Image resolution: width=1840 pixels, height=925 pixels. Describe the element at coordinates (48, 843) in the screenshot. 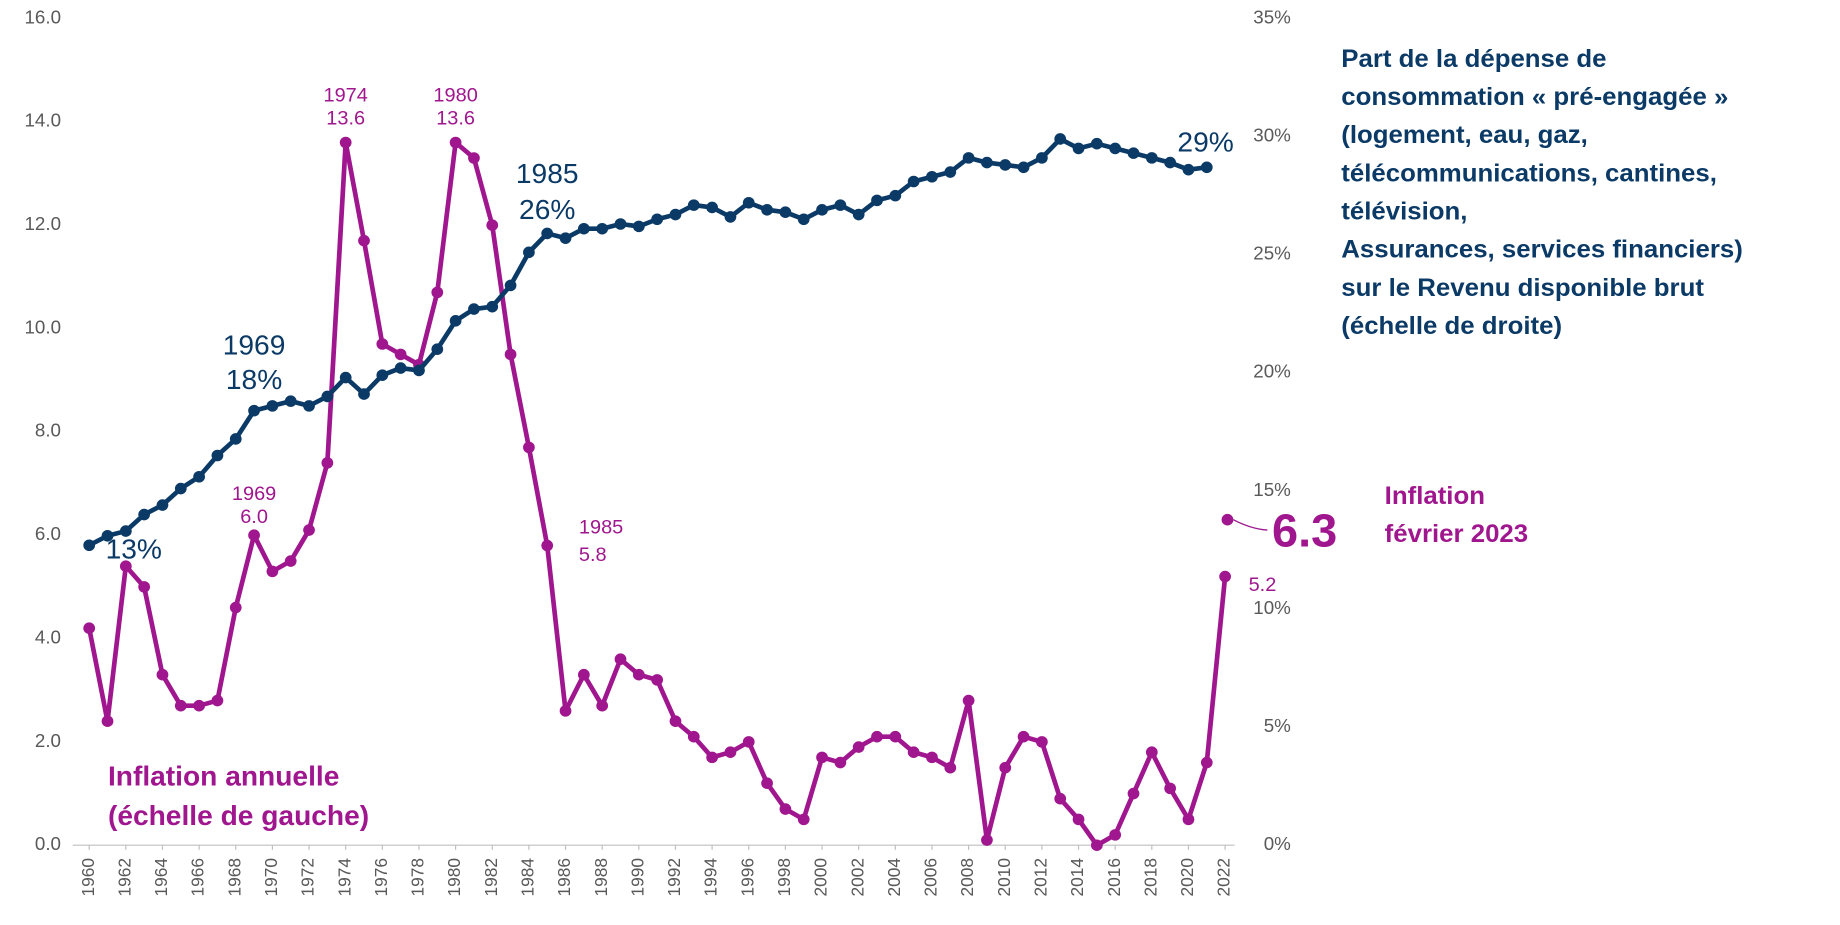

I see `y-tick-label: 0.0` at that location.